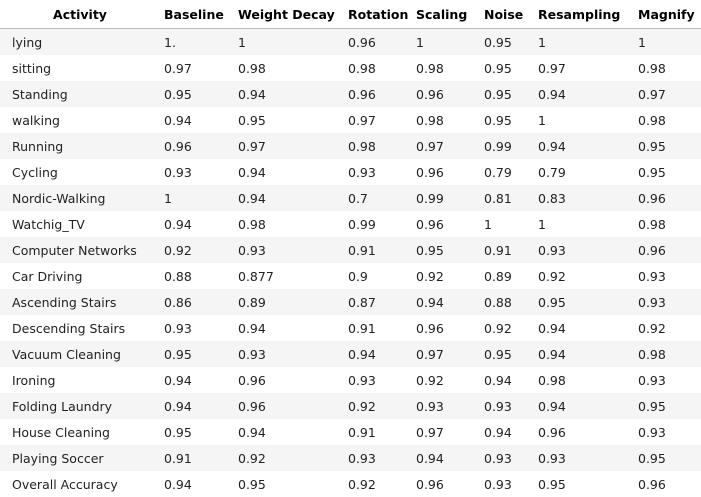  What do you see at coordinates (378, 14) in the screenshot?
I see `header-rotation: Rotation` at bounding box center [378, 14].